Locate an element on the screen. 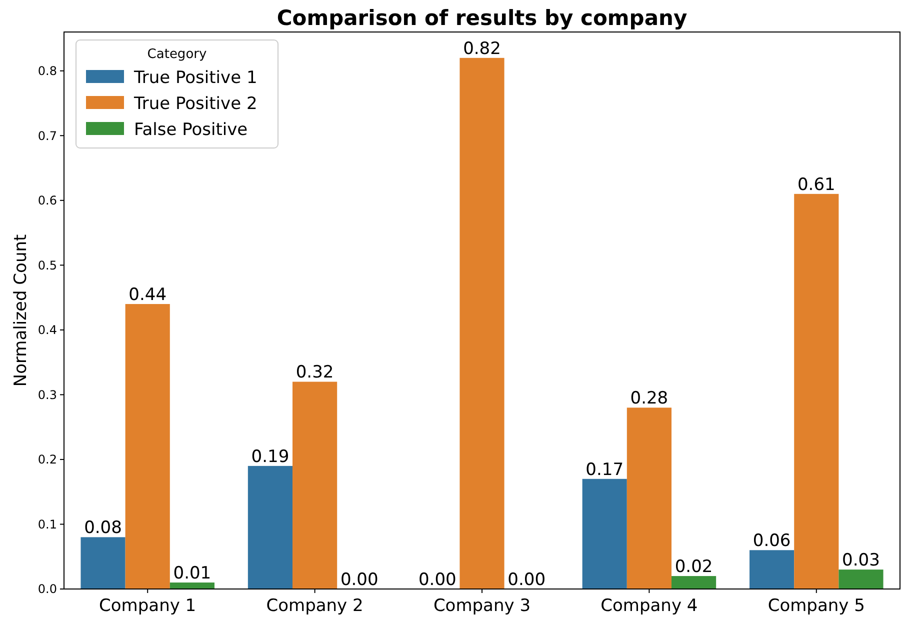 The width and height of the screenshot is (912, 633). x-tick-label: Company 5 is located at coordinates (816, 606).